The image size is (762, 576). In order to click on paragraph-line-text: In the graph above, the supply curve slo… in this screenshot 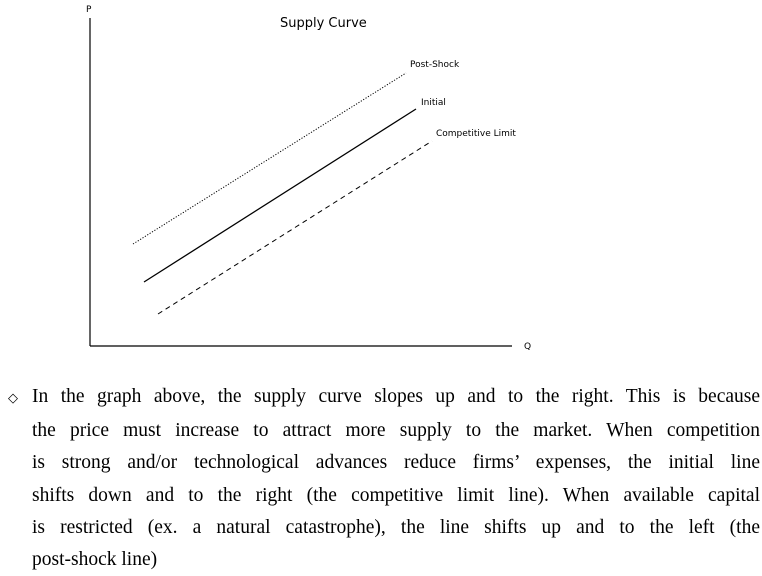, I will do `click(396, 396)`.